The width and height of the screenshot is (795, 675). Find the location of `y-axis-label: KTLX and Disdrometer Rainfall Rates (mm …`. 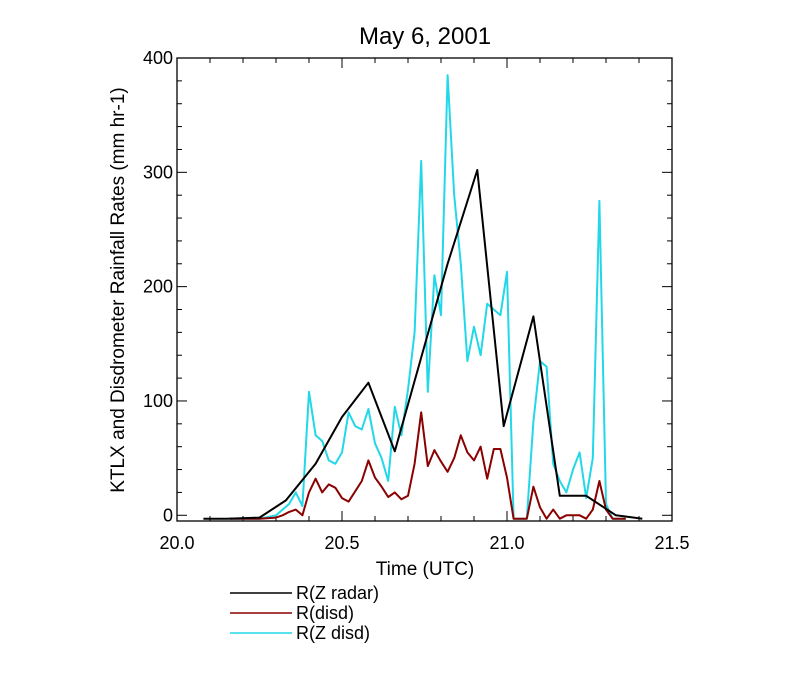

y-axis-label: KTLX and Disdrometer Rainfall Rates (mm … is located at coordinates (118, 289).